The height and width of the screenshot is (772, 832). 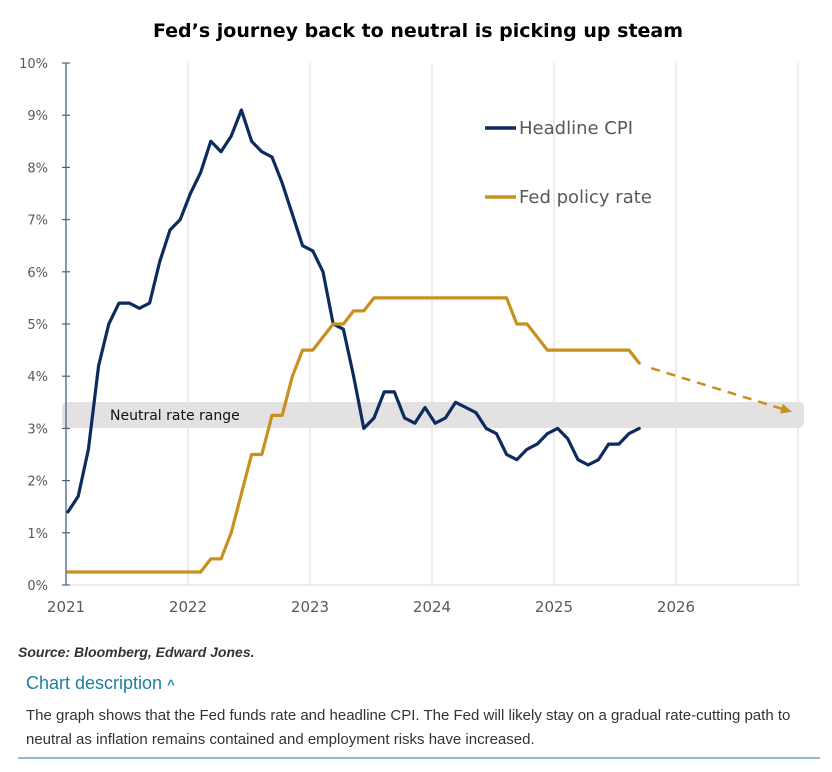 I want to click on toggle-label: Chart description, so click(x=94, y=683).